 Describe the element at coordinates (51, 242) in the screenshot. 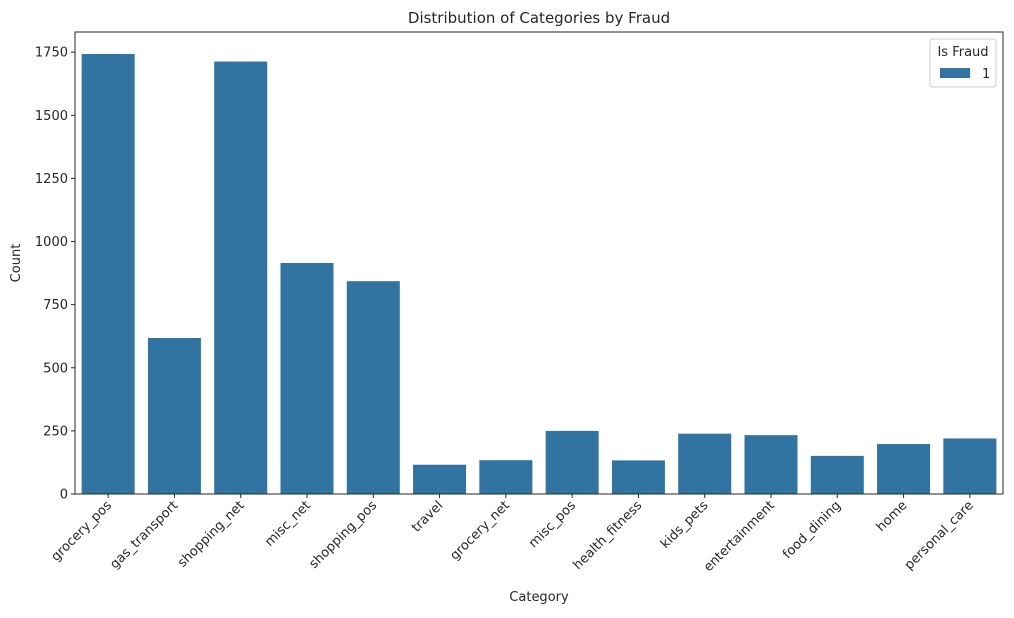

I see `y-tick-label: 1000` at that location.